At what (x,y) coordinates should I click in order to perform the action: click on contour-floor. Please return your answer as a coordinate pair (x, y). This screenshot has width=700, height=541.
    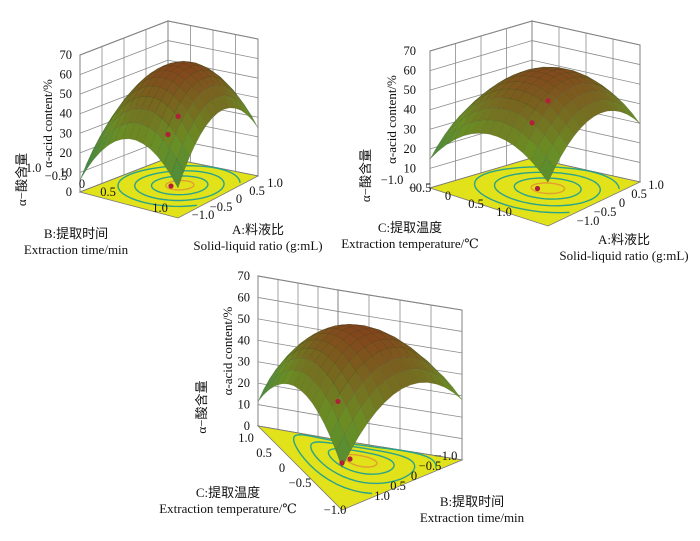
    Looking at the image, I should click on (360, 468).